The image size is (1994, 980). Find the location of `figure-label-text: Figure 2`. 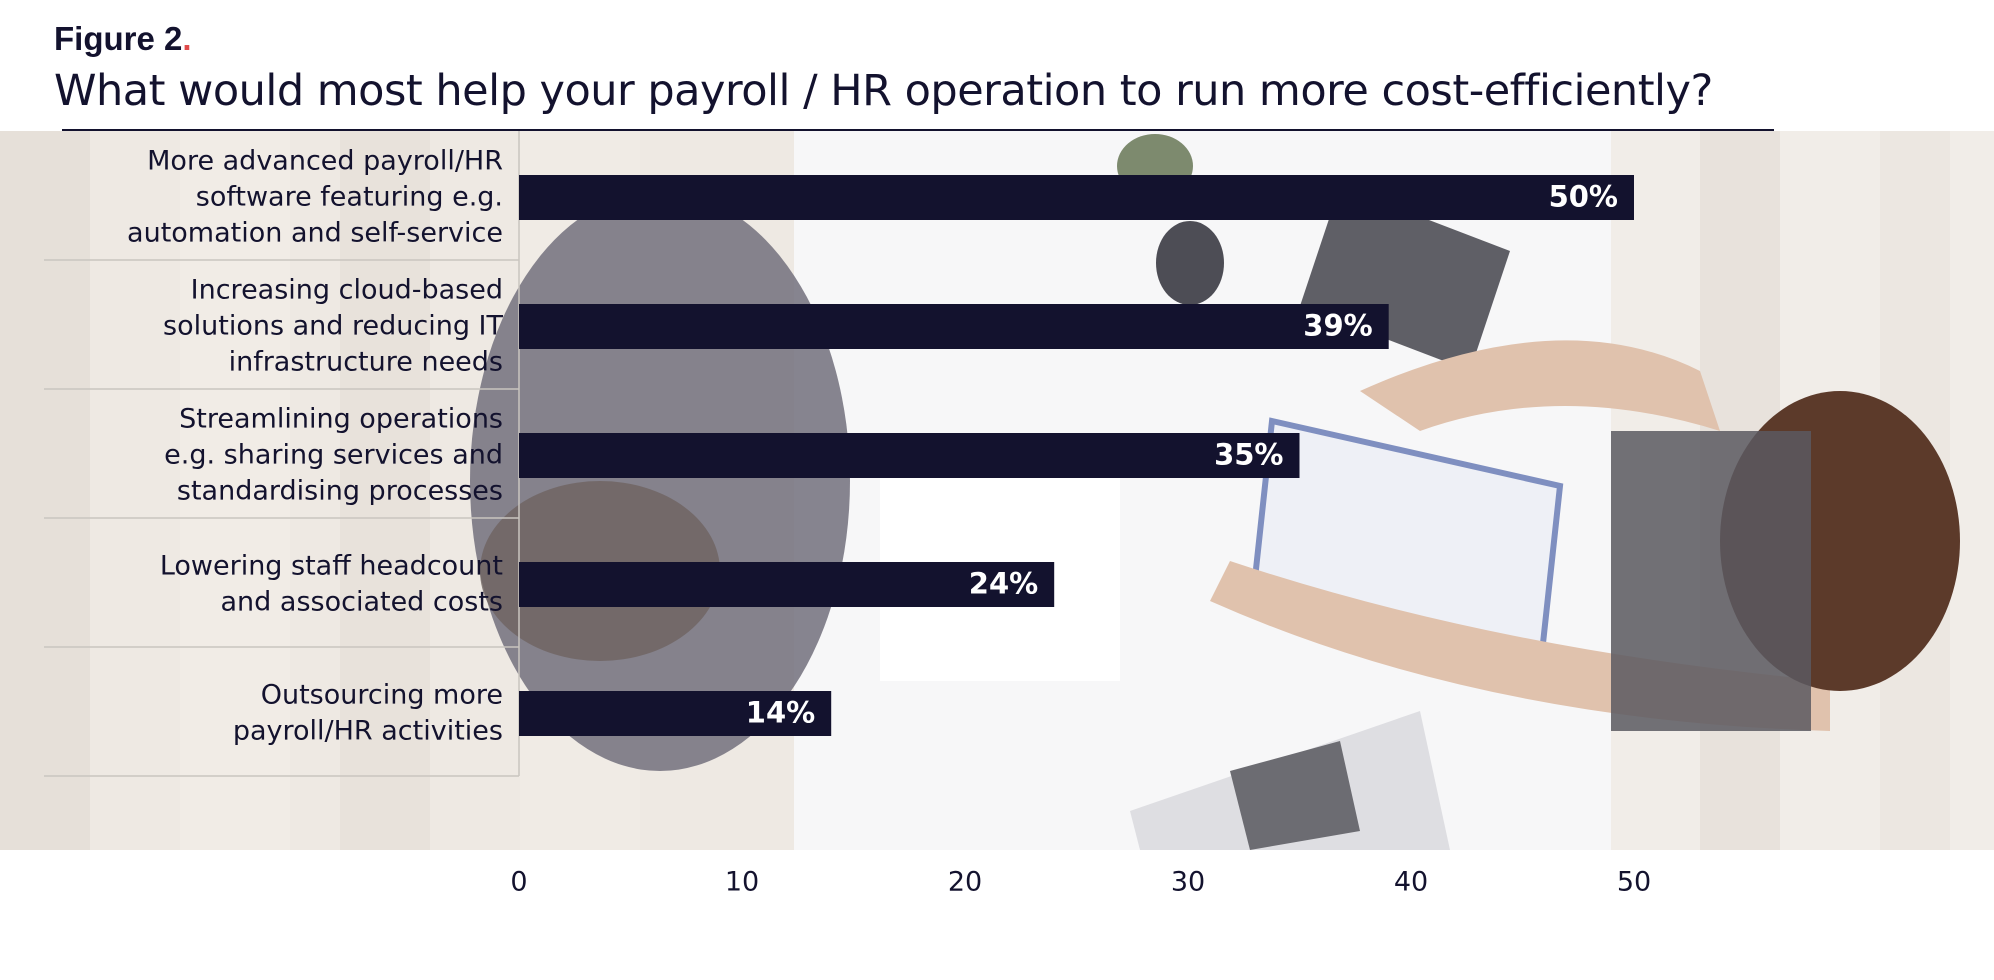

figure-label-text: Figure 2 is located at coordinates (118, 38).